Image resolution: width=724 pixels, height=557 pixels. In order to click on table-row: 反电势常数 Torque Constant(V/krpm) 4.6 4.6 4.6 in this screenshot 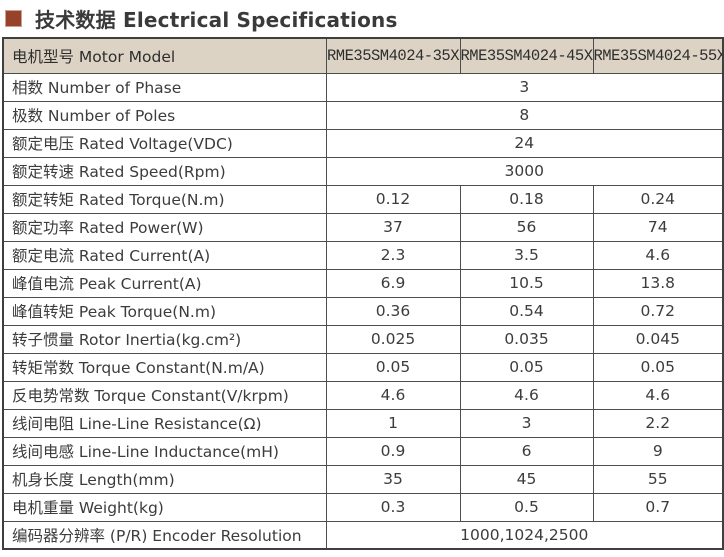, I will do `click(363, 395)`.